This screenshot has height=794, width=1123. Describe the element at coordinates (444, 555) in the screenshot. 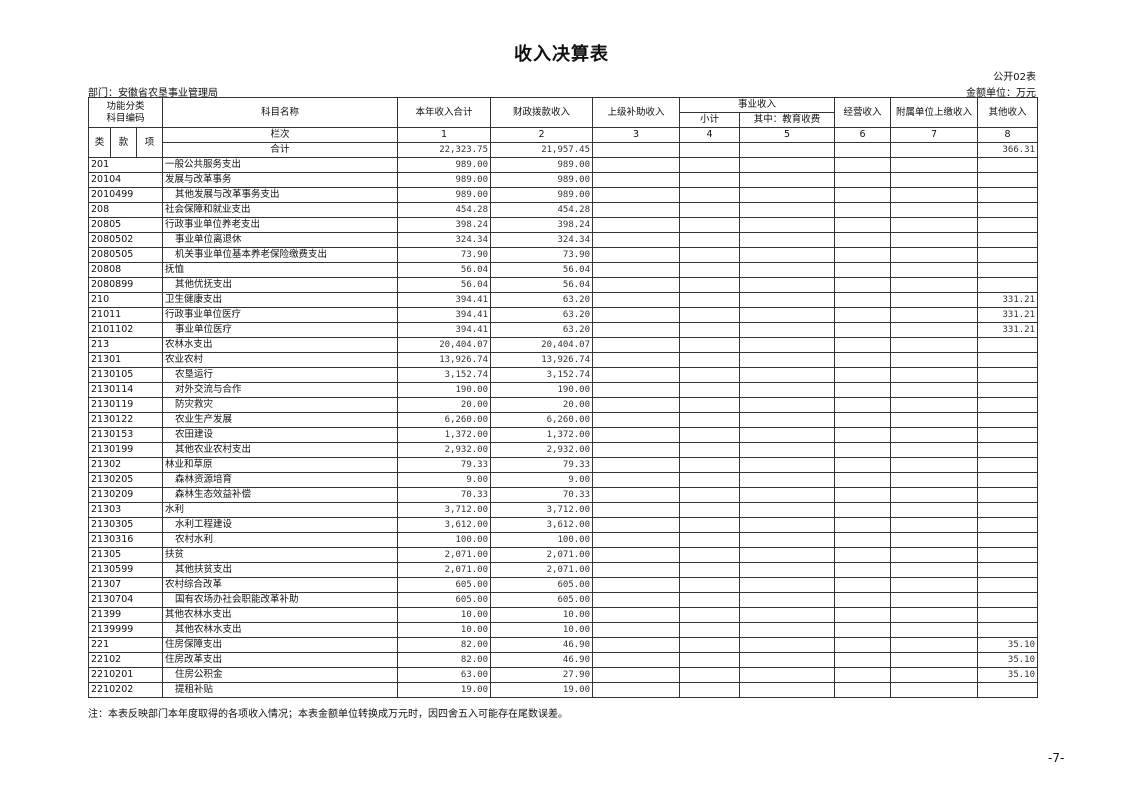

I see `row-total: 2,071.00` at that location.